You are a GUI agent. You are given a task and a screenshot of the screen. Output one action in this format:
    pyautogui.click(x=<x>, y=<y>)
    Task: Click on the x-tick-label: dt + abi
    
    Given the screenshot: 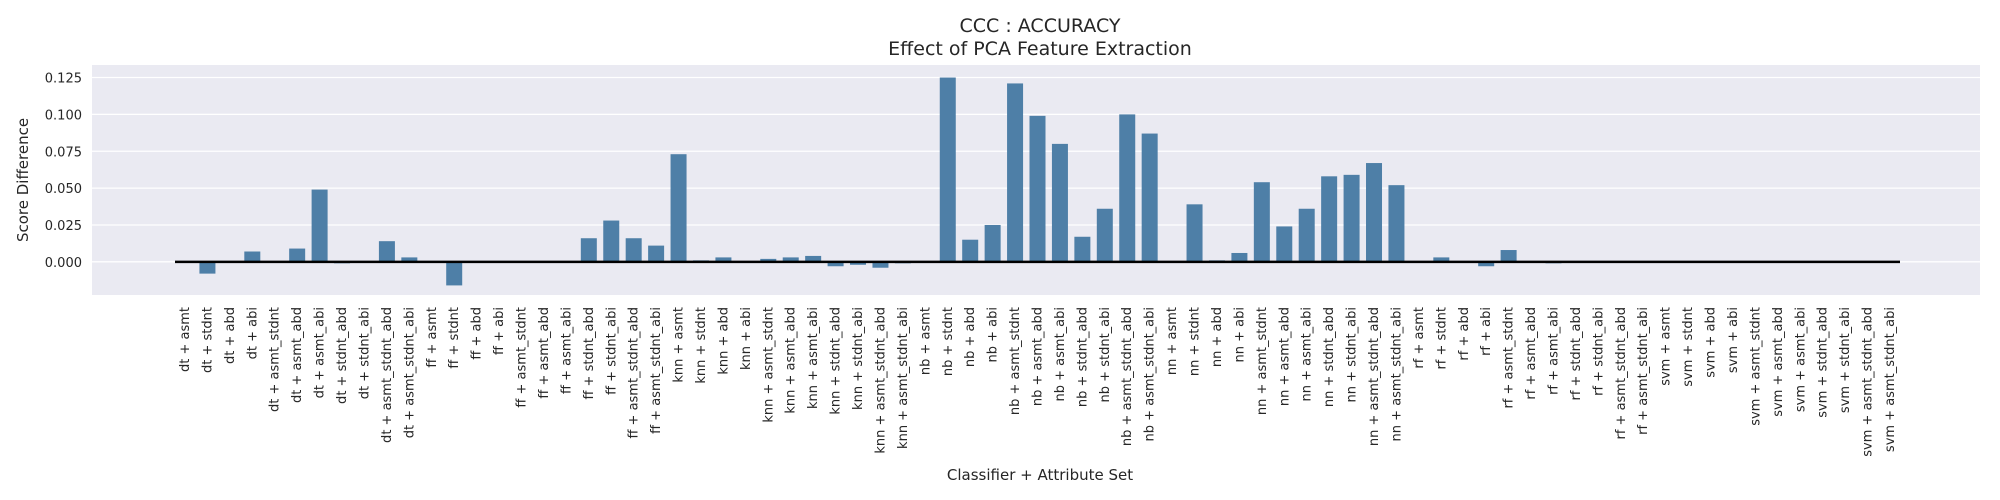 What is the action you would take?
    pyautogui.click(x=252, y=333)
    